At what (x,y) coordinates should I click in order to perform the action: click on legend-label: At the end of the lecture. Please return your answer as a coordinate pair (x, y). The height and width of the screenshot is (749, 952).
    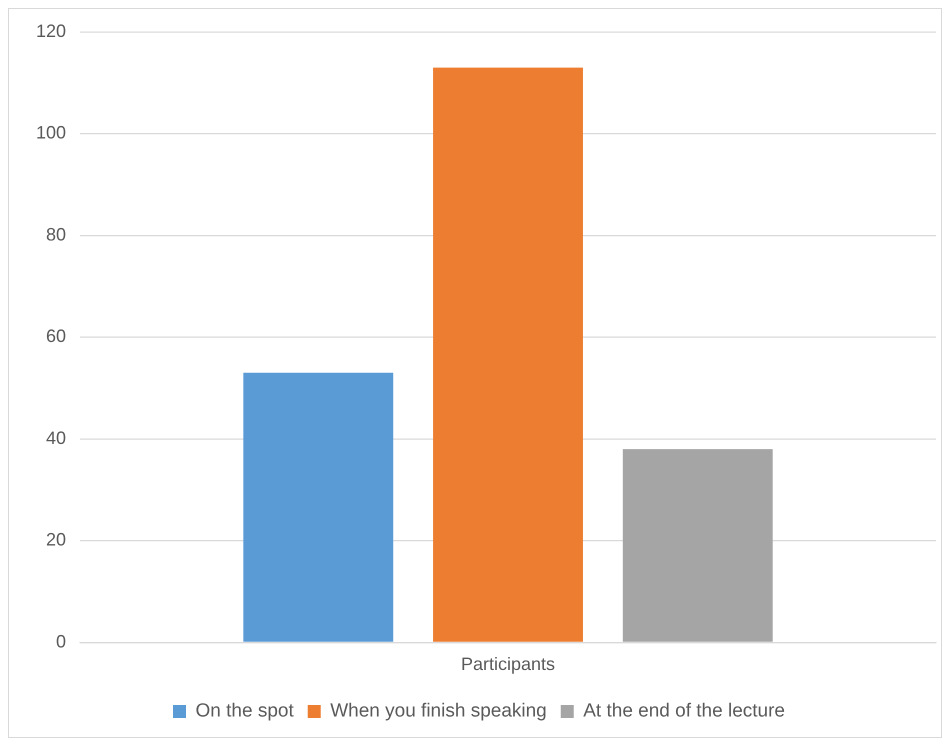
    Looking at the image, I should click on (684, 711).